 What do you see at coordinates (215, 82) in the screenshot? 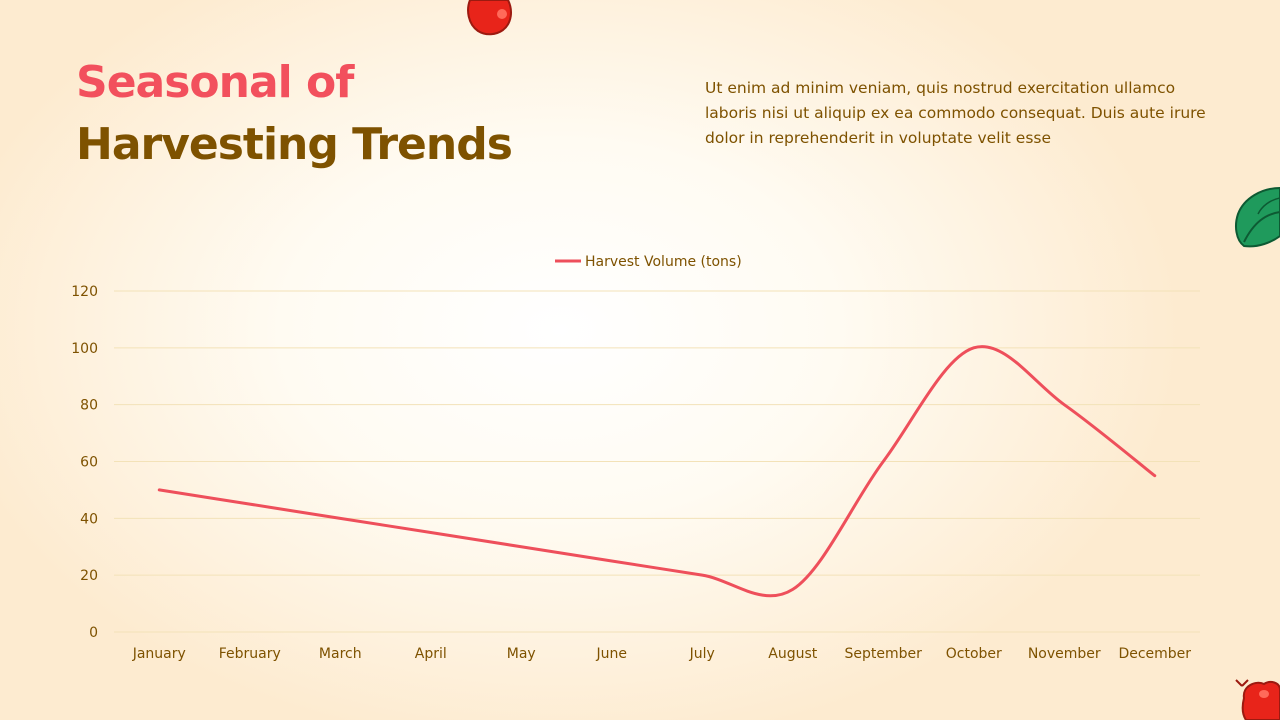
I see `title-line-1: Seasonal of` at bounding box center [215, 82].